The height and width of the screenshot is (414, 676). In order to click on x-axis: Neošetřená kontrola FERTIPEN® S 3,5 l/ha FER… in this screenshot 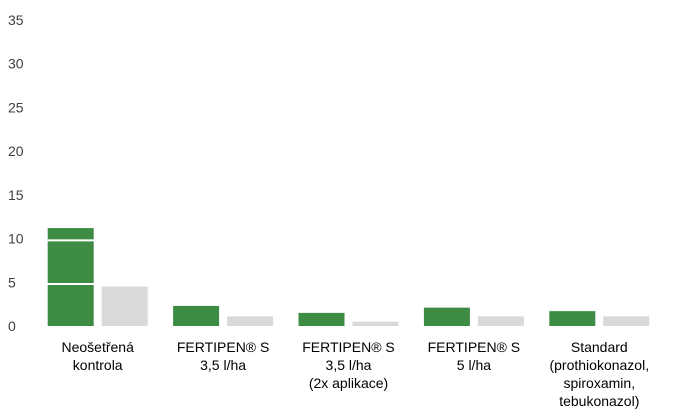, I will do `click(356, 374)`.